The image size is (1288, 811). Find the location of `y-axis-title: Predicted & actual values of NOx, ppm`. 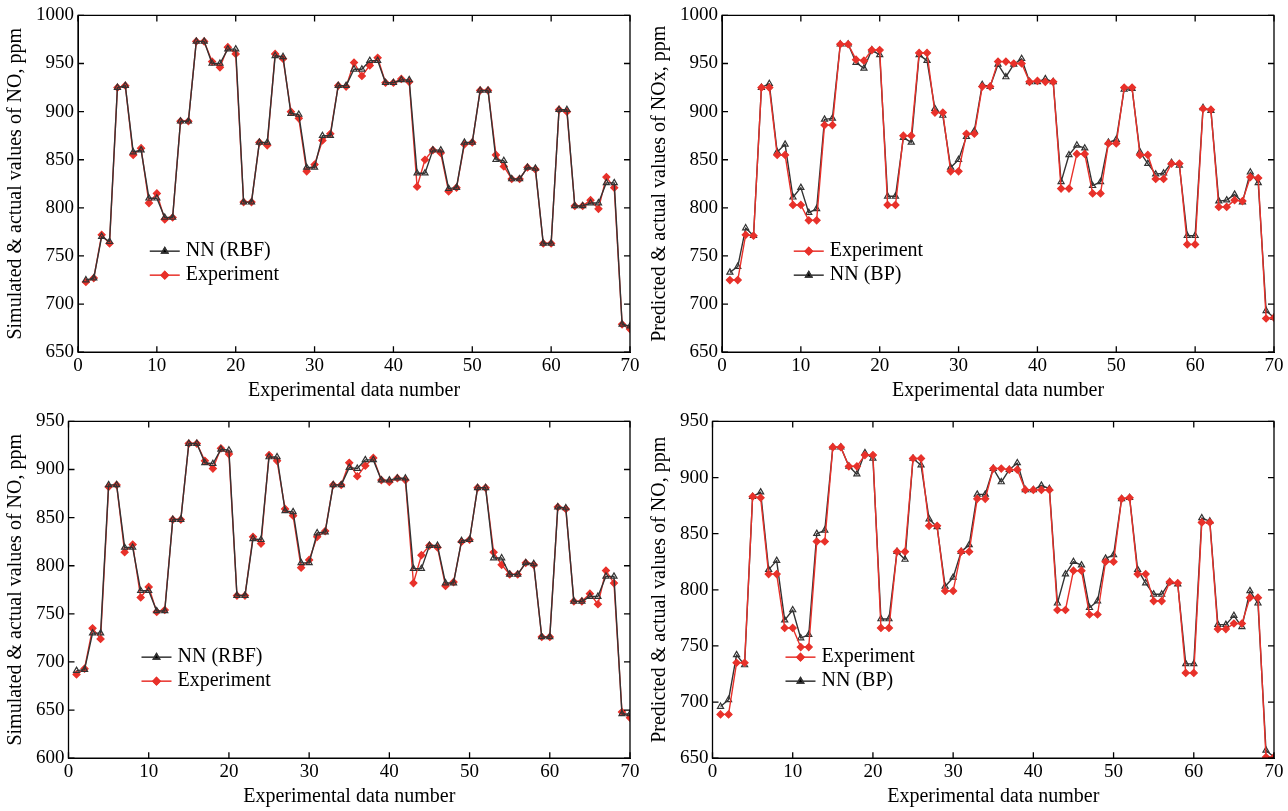

y-axis-title: Predicted & actual values of NOx, ppm is located at coordinates (659, 183).